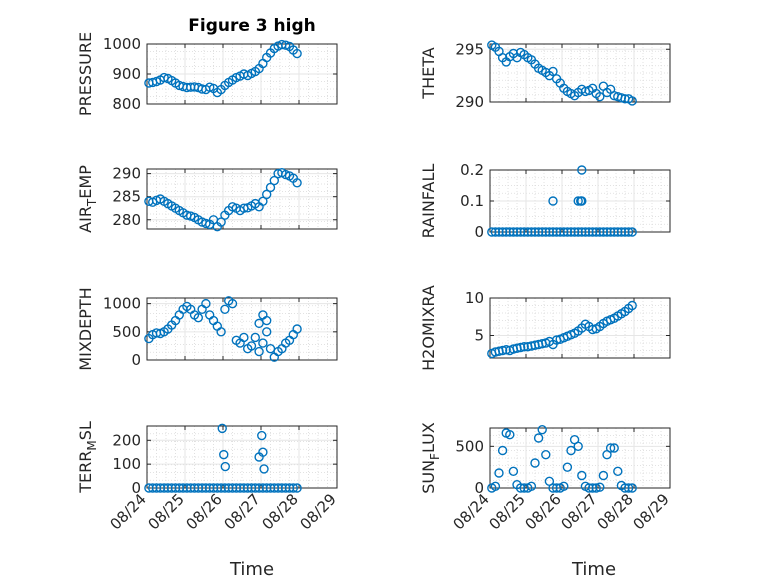 Image resolution: width=778 pixels, height=583 pixels. I want to click on x-axis-label-right: Time, so click(593, 569).